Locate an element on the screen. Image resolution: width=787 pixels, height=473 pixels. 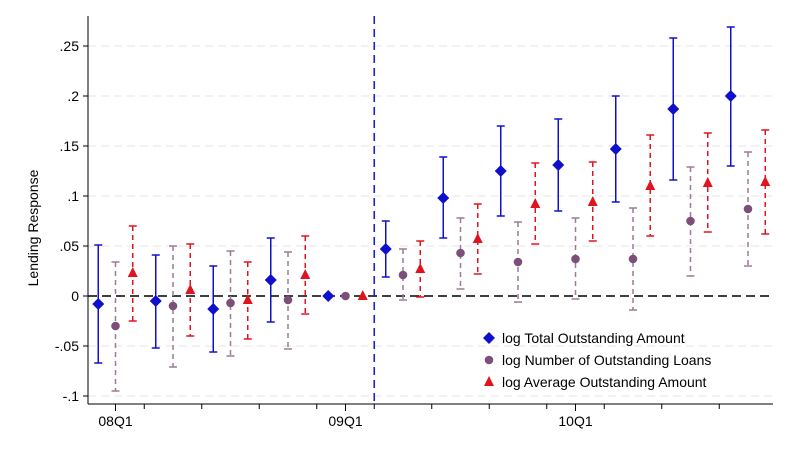
y-tick-label: -.05 is located at coordinates (67, 346).